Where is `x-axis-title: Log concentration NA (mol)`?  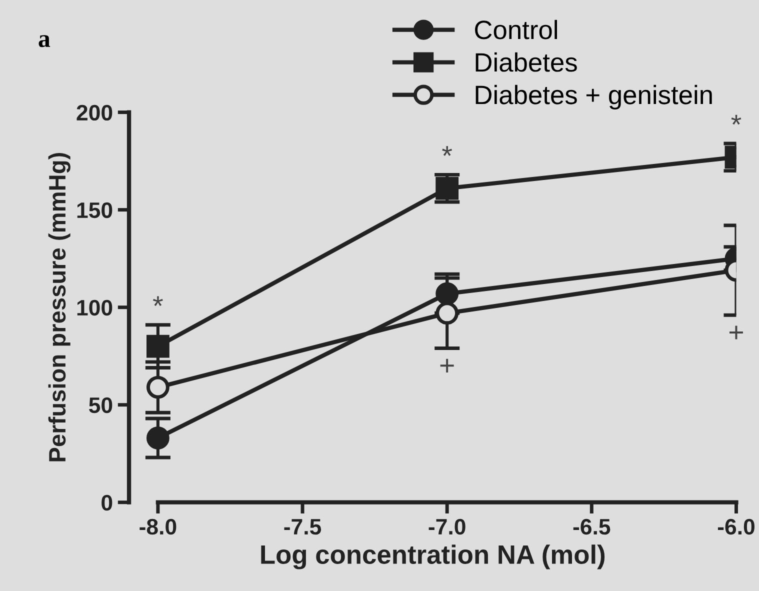
x-axis-title: Log concentration NA (mol) is located at coordinates (433, 557).